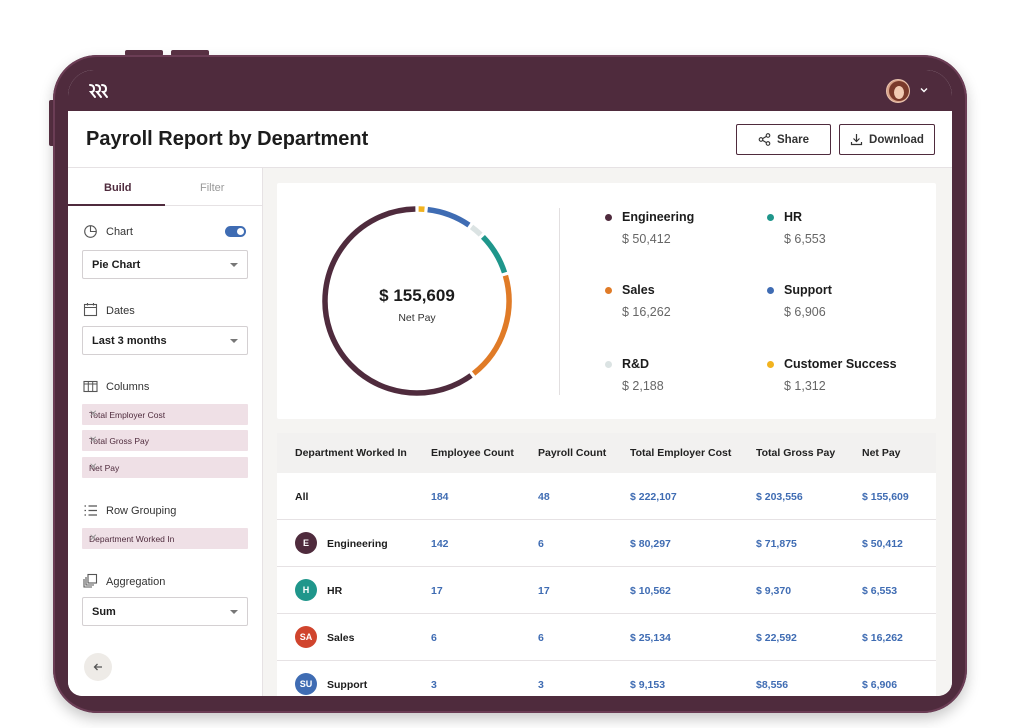 The width and height of the screenshot is (1024, 728). What do you see at coordinates (776, 638) in the screenshot?
I see `table-cell: $ 22,592` at bounding box center [776, 638].